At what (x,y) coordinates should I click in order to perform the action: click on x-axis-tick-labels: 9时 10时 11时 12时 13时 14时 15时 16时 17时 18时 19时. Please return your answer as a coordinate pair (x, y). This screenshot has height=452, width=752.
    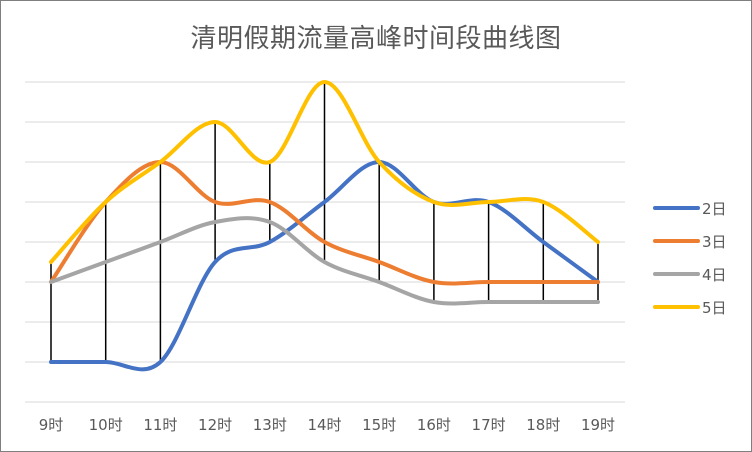
    Looking at the image, I should click on (327, 425).